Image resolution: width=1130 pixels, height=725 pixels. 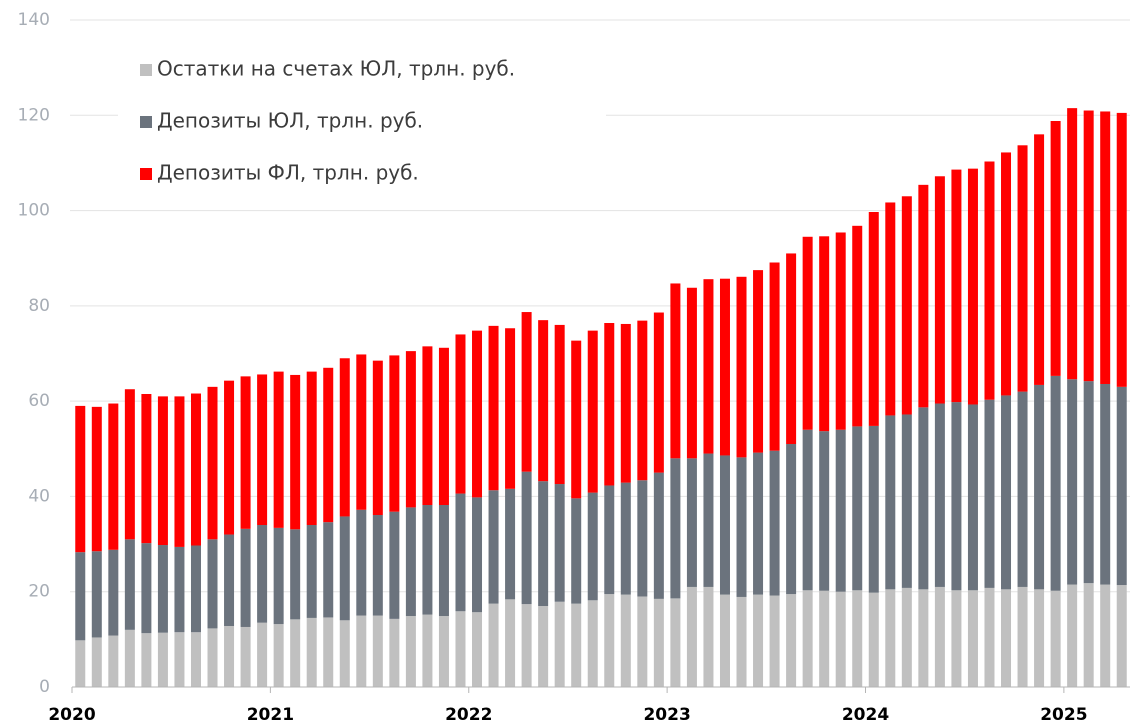 What do you see at coordinates (336, 69) in the screenshot?
I see `legend-label: Остатки на счетах ЮЛ, трлн. руб.` at bounding box center [336, 69].